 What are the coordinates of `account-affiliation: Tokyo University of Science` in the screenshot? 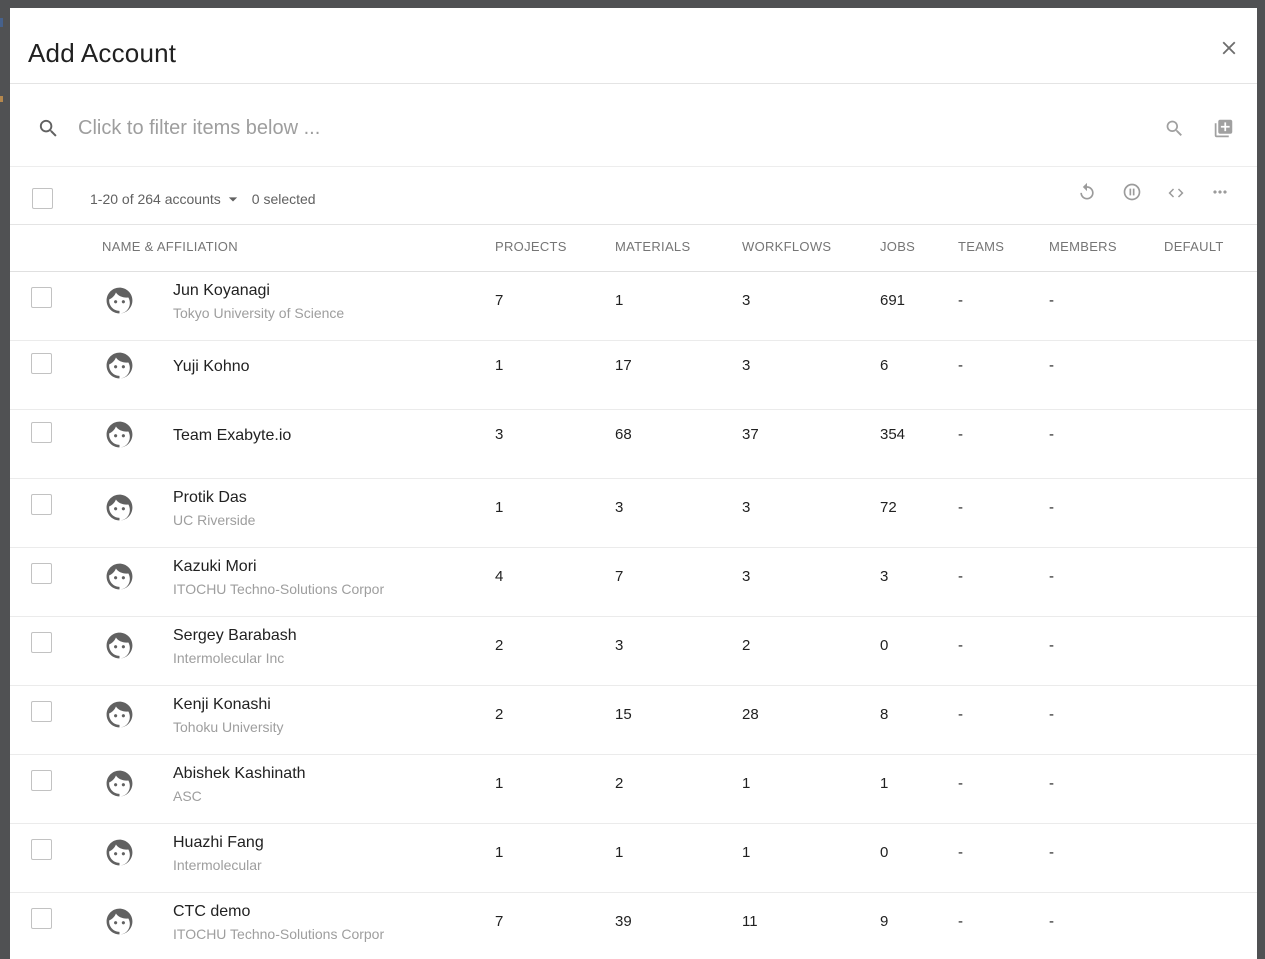 It's located at (259, 312).